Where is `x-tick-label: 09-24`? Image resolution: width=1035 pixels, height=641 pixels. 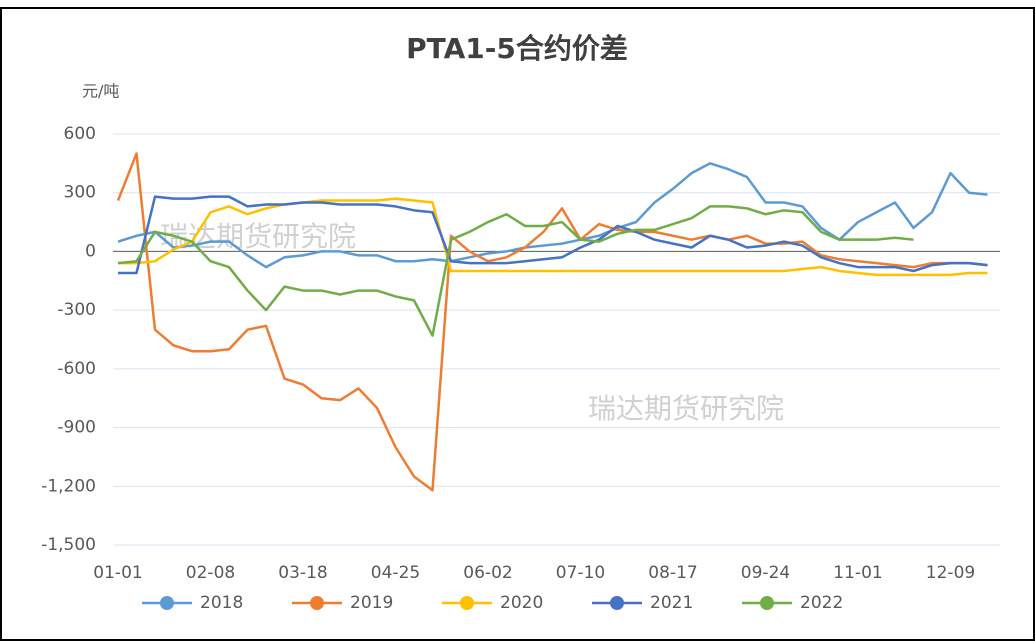 x-tick-label: 09-24 is located at coordinates (765, 573).